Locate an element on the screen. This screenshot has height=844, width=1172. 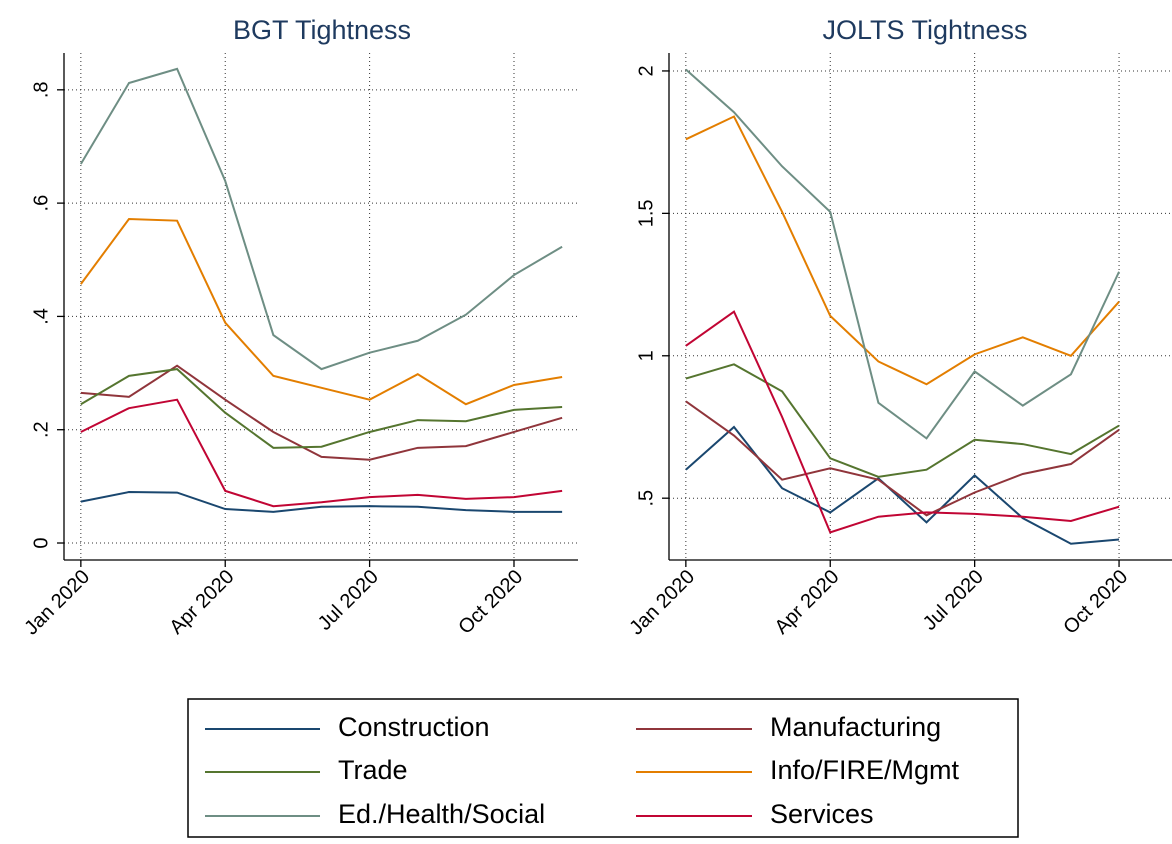
legend-label: Ed./Health/Social is located at coordinates (441, 814).